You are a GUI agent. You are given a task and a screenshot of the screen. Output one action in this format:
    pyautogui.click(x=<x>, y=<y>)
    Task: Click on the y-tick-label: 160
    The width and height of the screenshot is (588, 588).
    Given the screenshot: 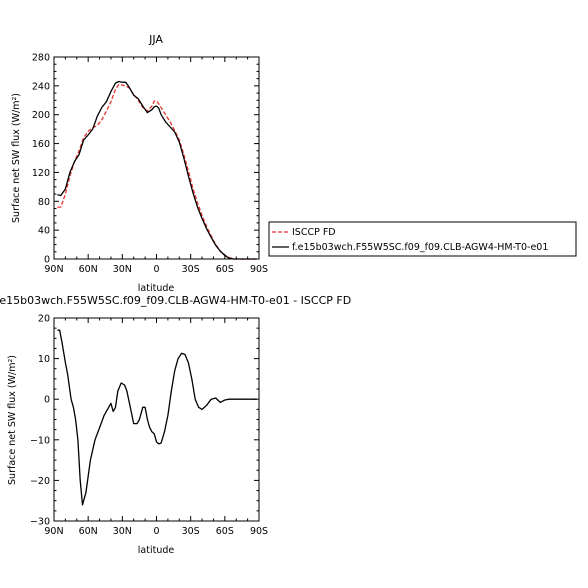 What is the action you would take?
    pyautogui.click(x=41, y=144)
    